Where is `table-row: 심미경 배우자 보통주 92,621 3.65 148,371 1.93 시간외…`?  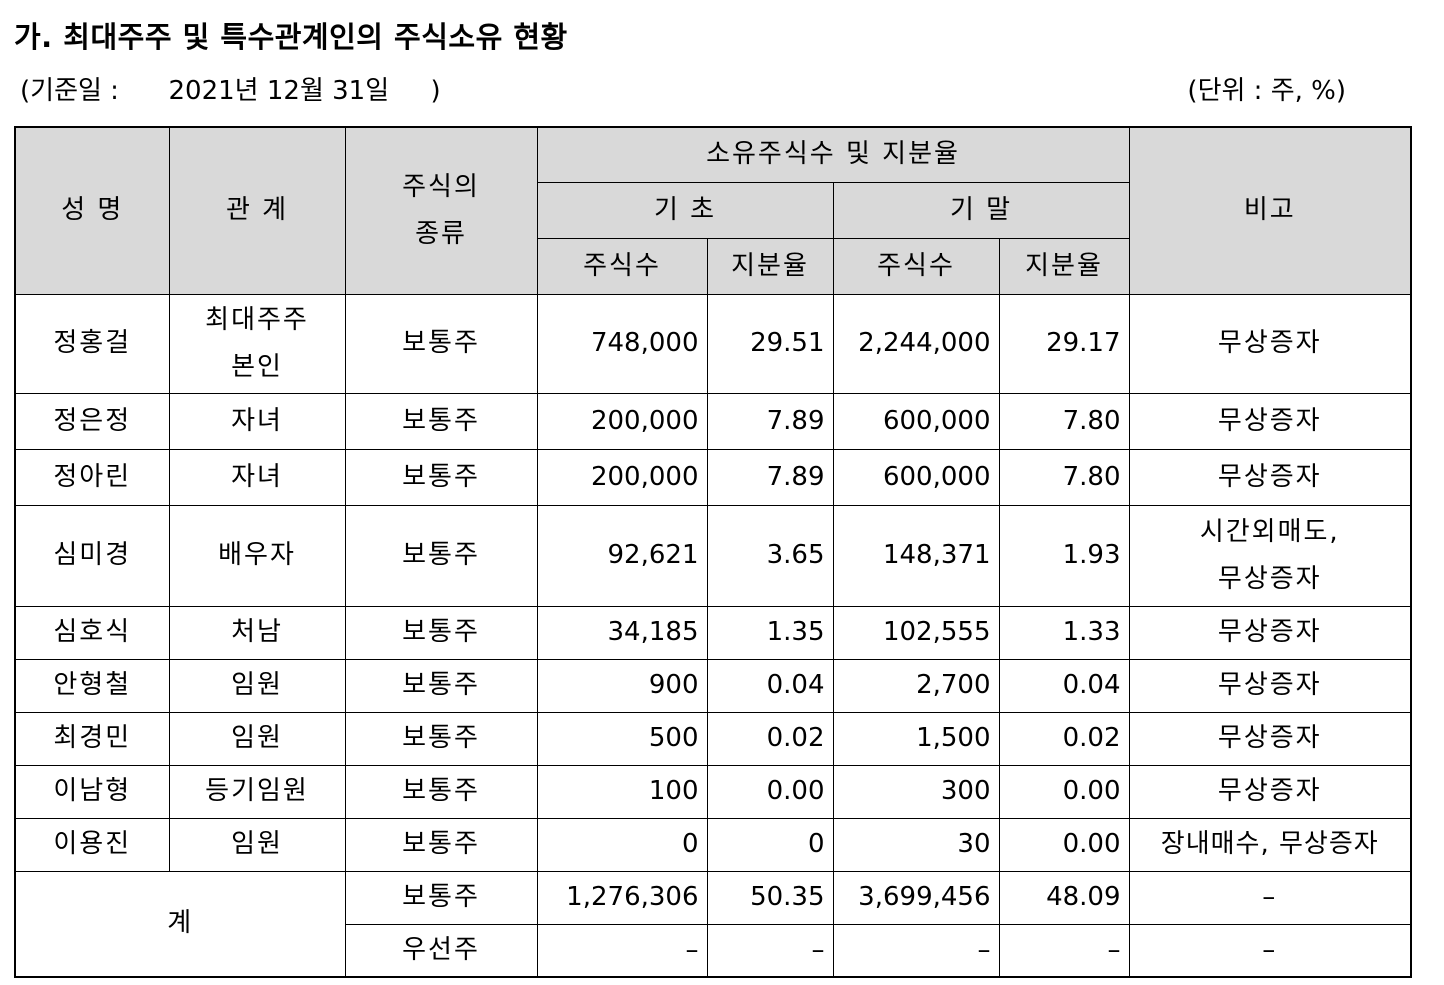 table-row: 심미경 배우자 보통주 92,621 3.65 148,371 1.93 시간외… is located at coordinates (713, 555).